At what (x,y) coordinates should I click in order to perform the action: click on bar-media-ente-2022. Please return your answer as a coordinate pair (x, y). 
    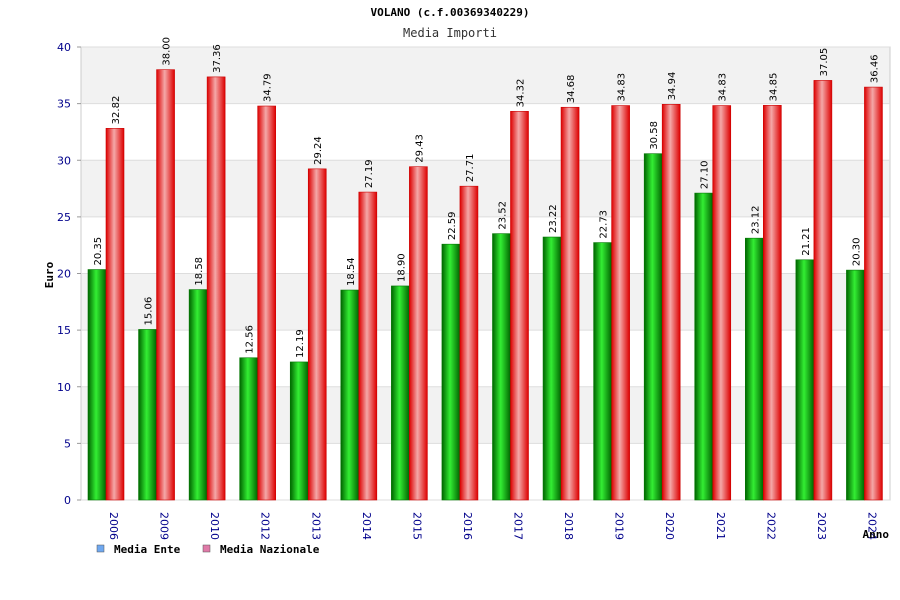
    Looking at the image, I should click on (754, 369).